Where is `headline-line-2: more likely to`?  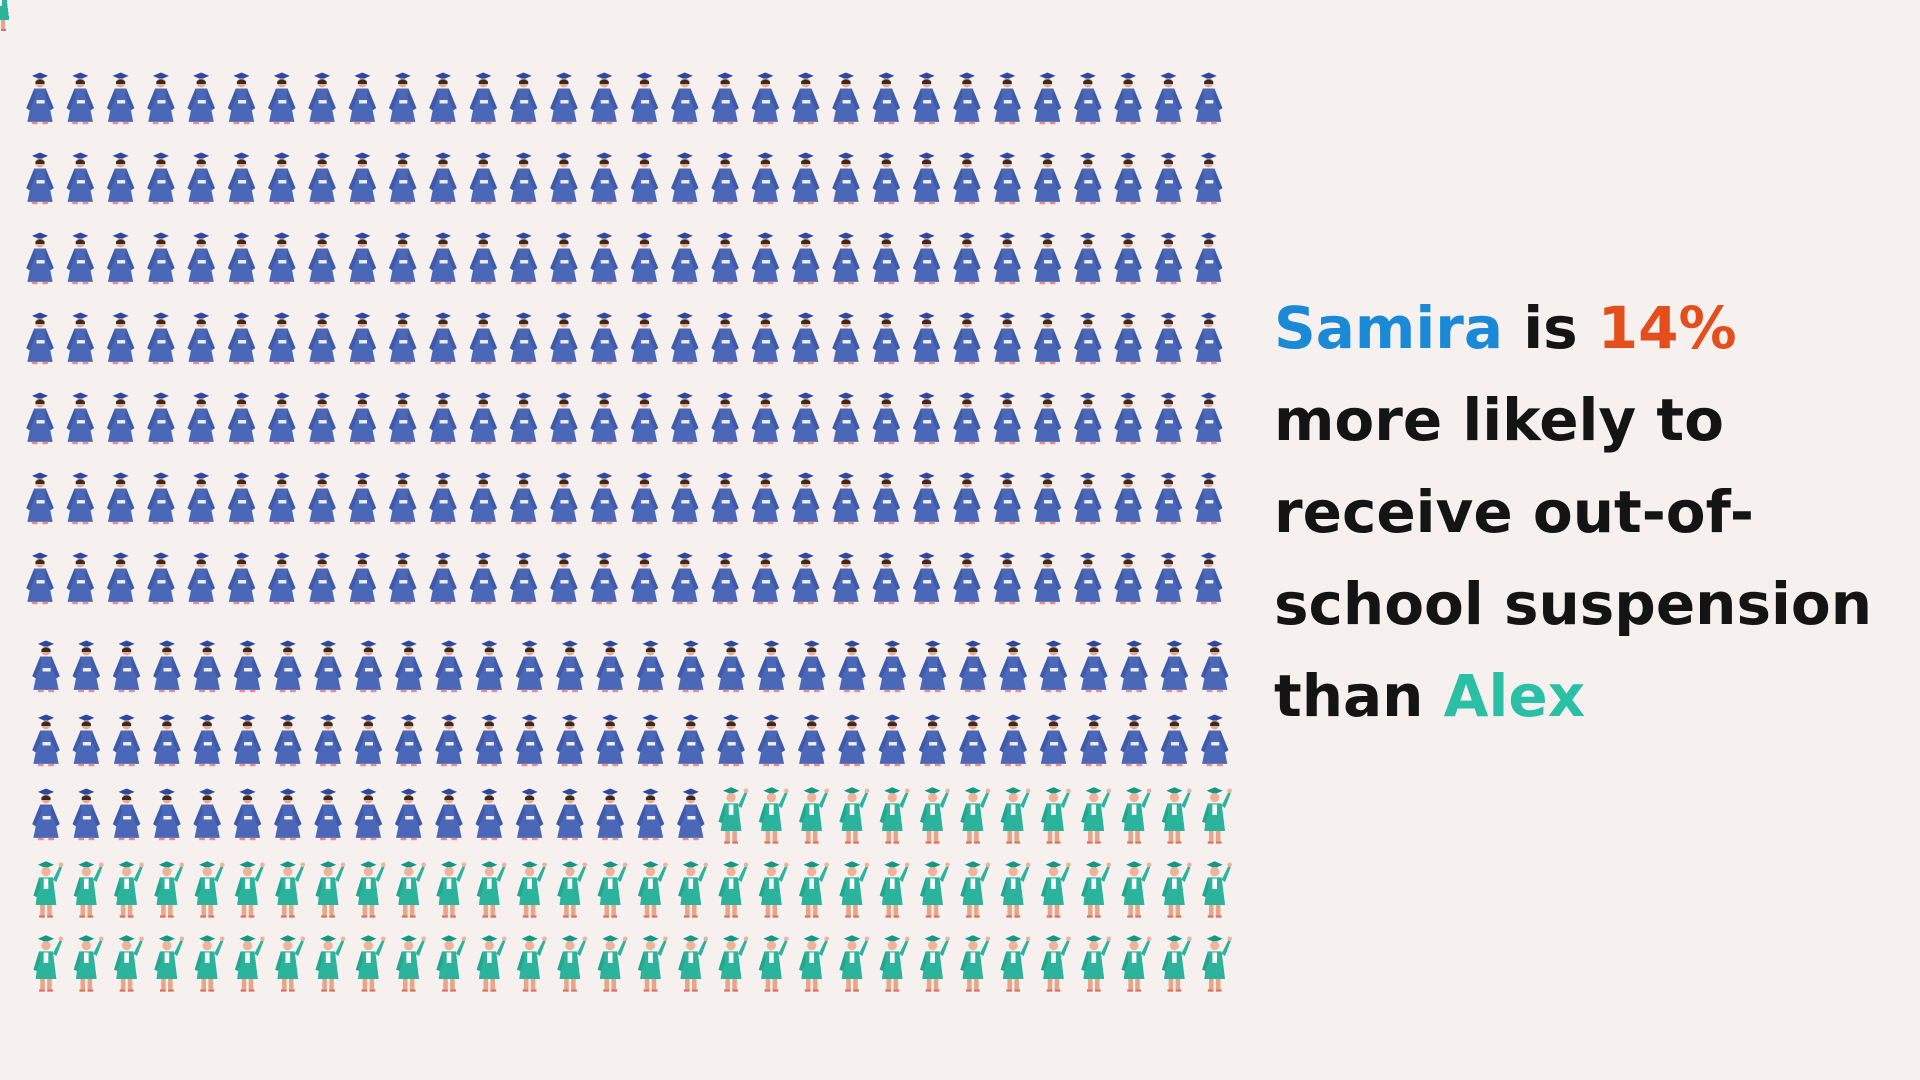 headline-line-2: more likely to is located at coordinates (1499, 420).